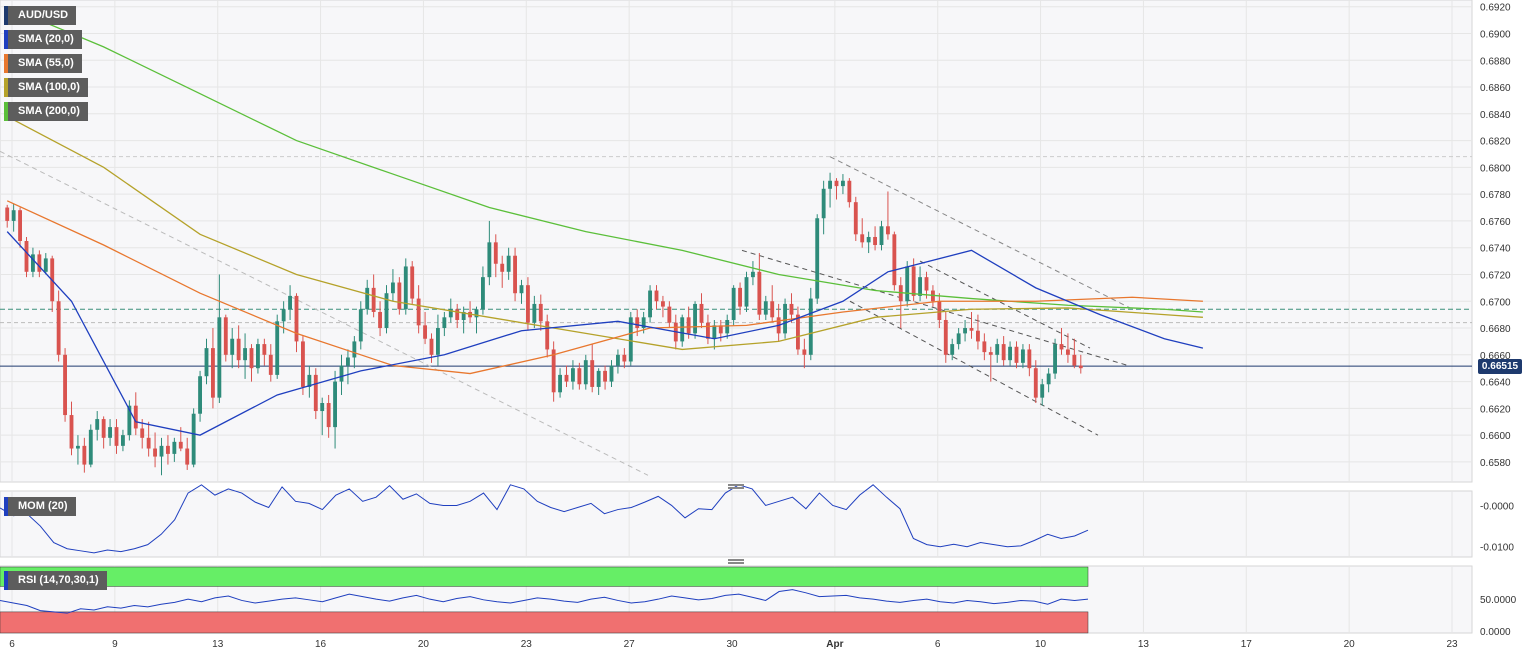  What do you see at coordinates (1495, 249) in the screenshot?
I see `y-tick-label: 0.6740` at bounding box center [1495, 249].